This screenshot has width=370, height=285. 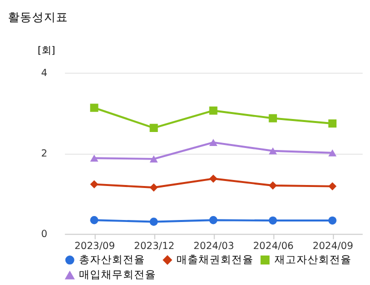 What do you see at coordinates (117, 275) in the screenshot?
I see `legend-label: 매입채무회전율` at bounding box center [117, 275].